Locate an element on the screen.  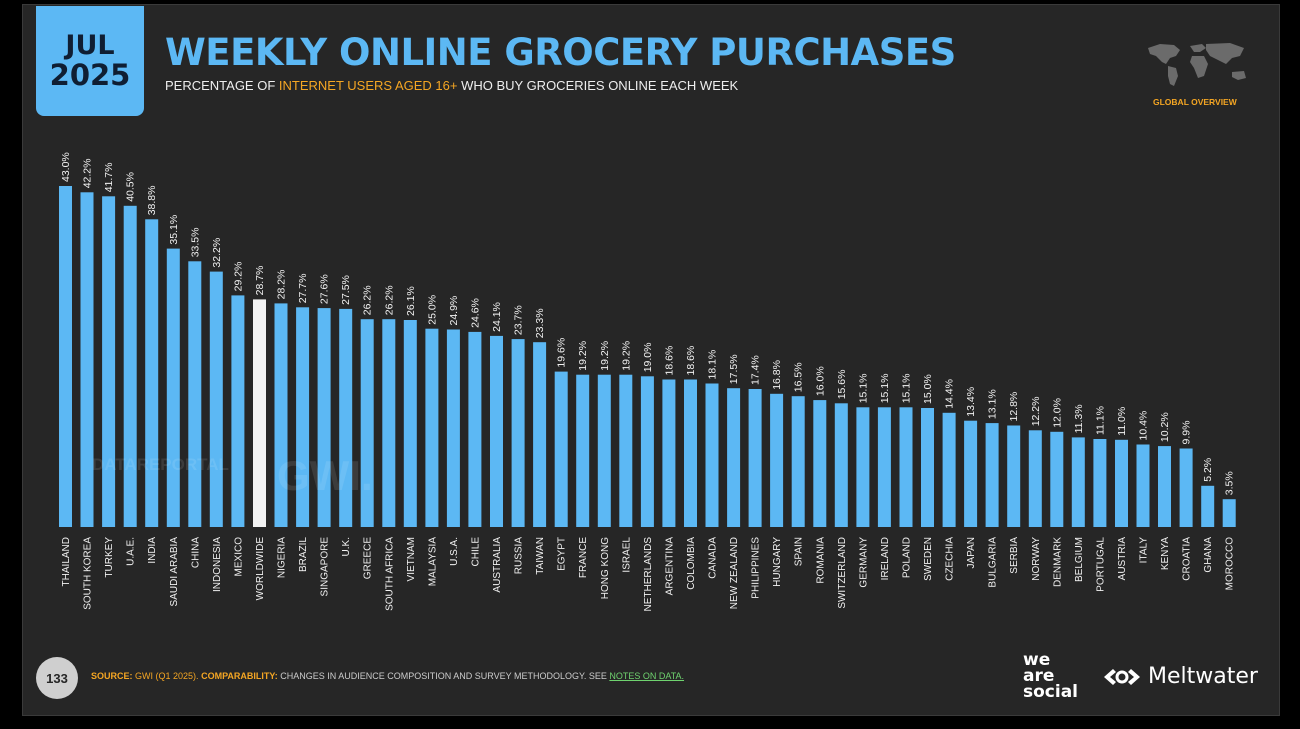
tick-label-france: FRANCE is located at coordinates (583, 557).